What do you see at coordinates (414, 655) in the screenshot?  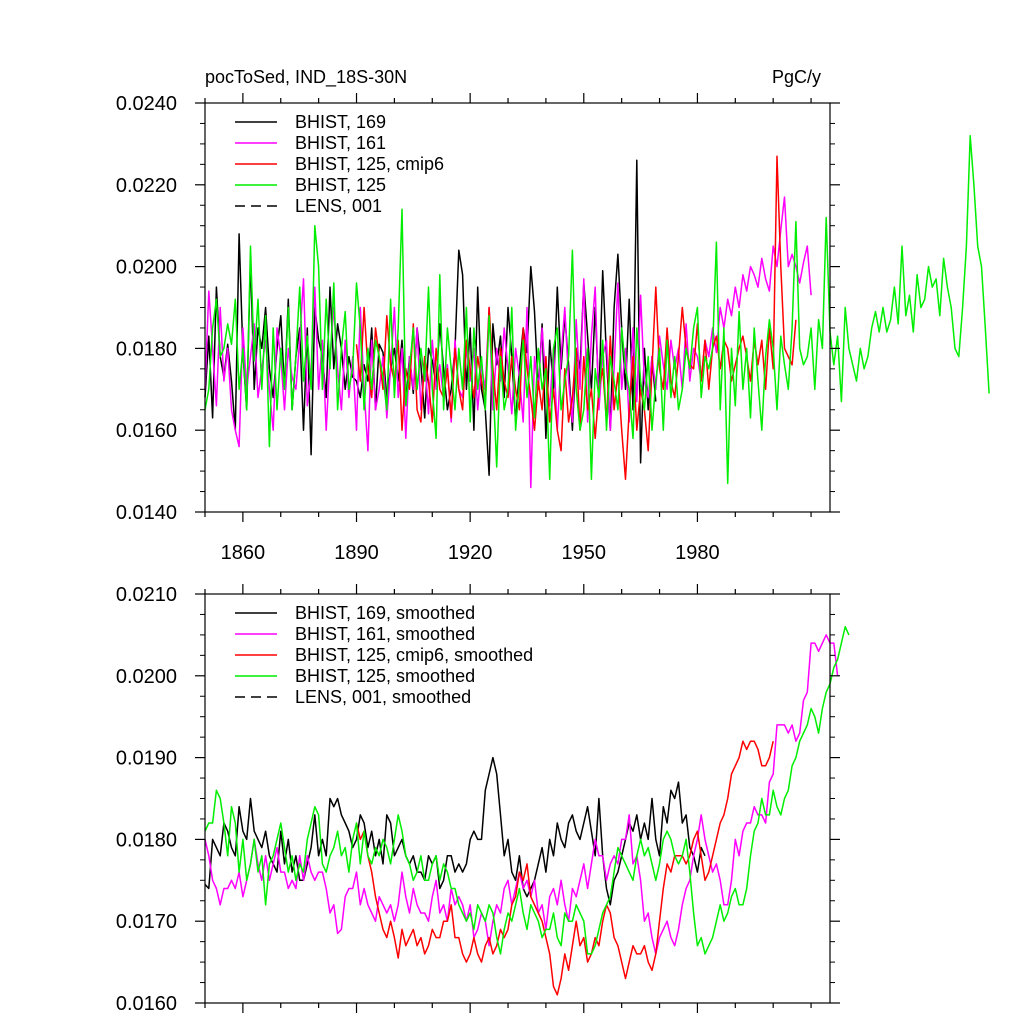 I see `legend-label: BHIST, 125, cmip6, smoothed` at bounding box center [414, 655].